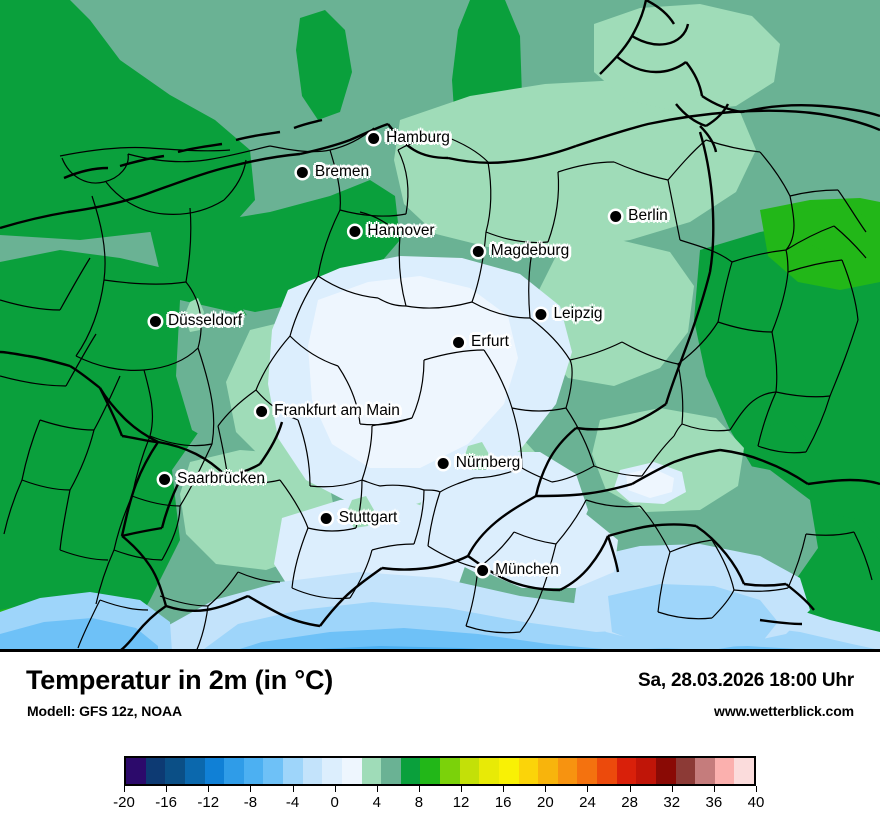 This screenshot has width=880, height=830. Describe the element at coordinates (518, 570) in the screenshot. I see `city-marker: München` at that location.